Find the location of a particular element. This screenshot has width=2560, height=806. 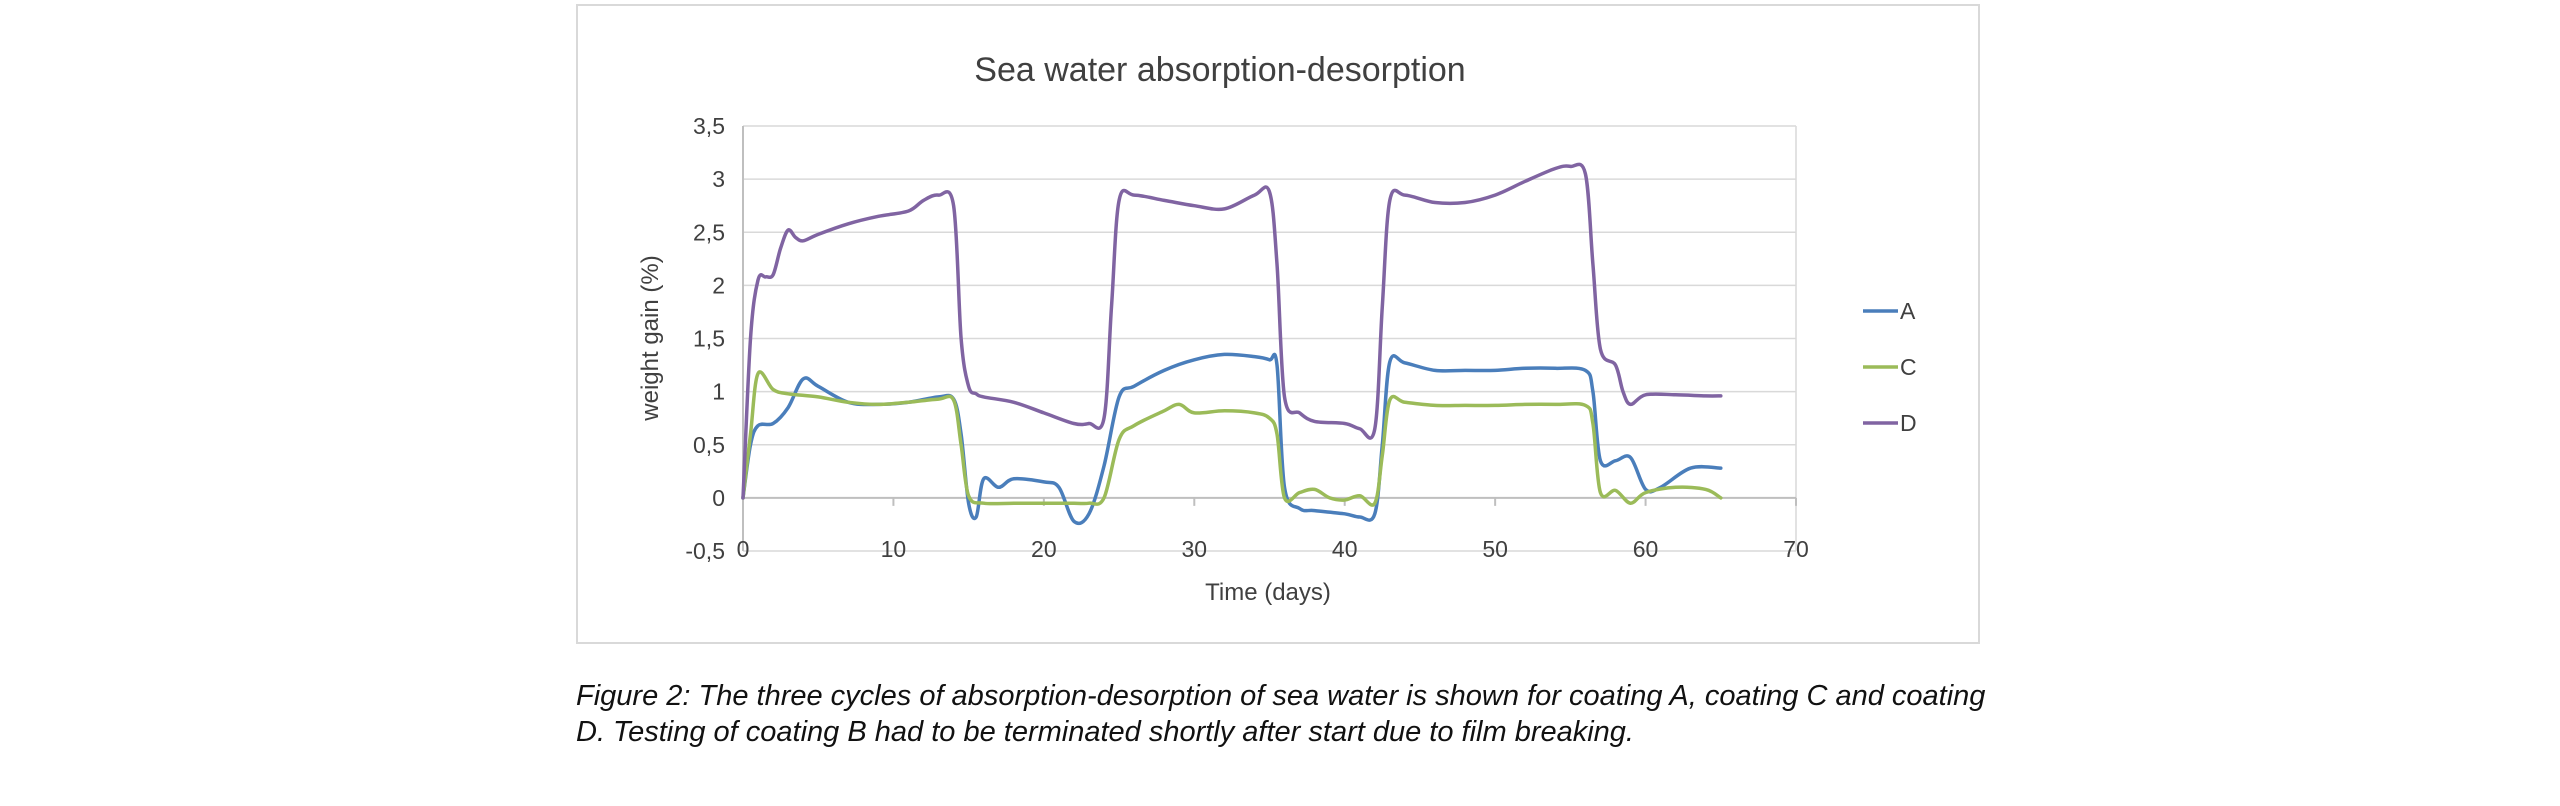

y-tick-label: -0,5 is located at coordinates (705, 551).